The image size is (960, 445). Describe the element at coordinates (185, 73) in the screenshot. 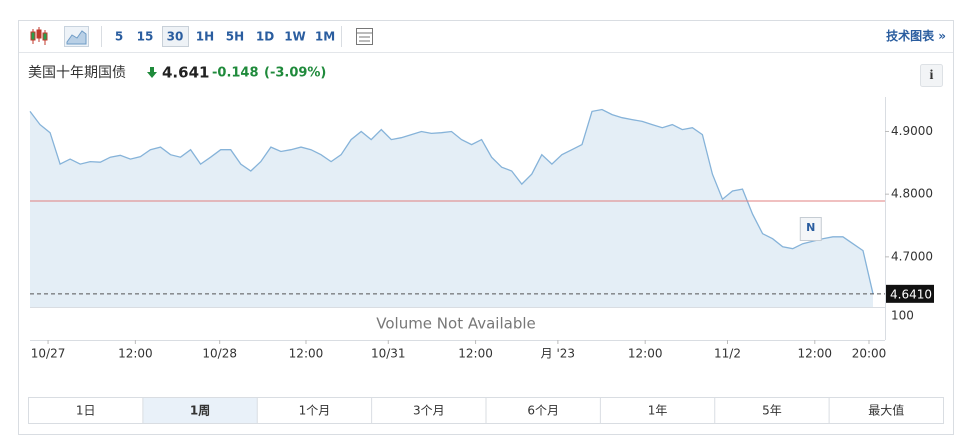

I see `price: 4.641` at that location.